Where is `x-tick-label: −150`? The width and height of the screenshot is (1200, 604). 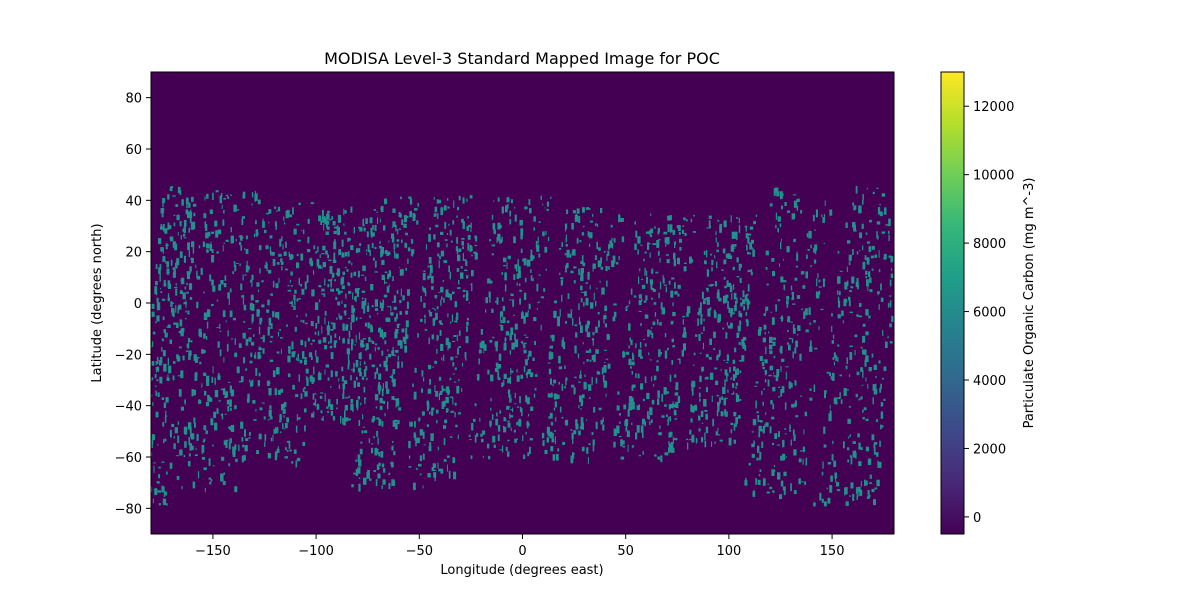 x-tick-label: −150 is located at coordinates (213, 551).